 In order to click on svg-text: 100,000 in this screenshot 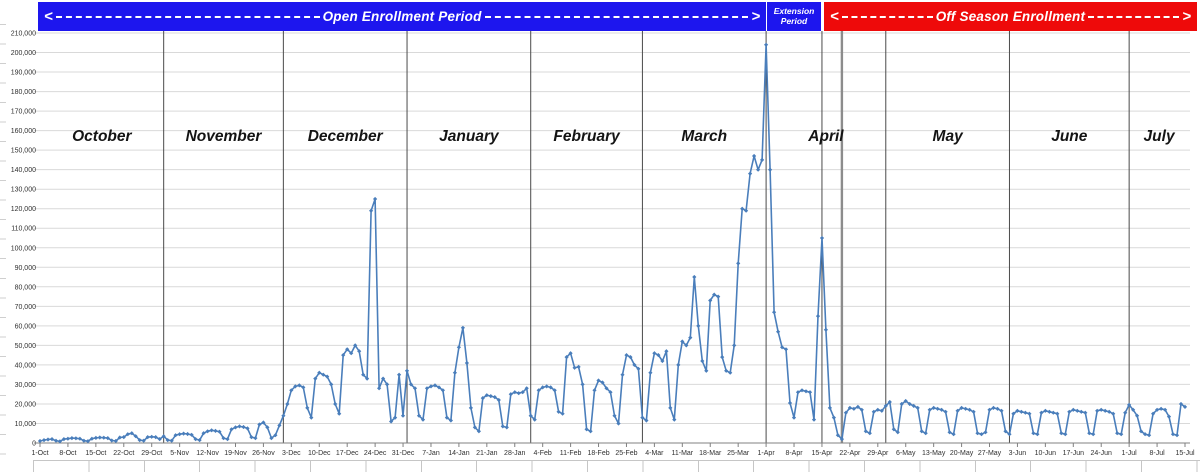, I will do `click(23, 248)`.